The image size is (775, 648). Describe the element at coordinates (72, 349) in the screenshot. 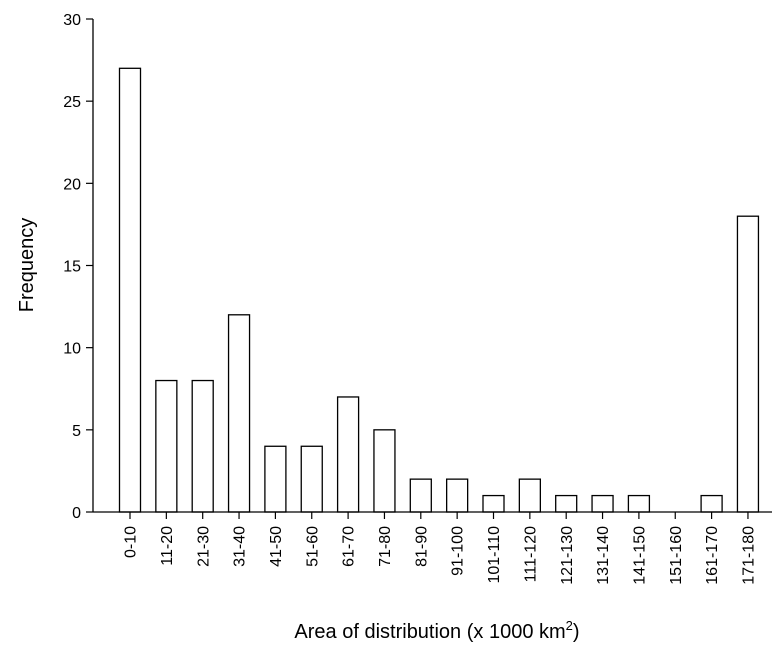

I see `y-tick-label: 10` at that location.